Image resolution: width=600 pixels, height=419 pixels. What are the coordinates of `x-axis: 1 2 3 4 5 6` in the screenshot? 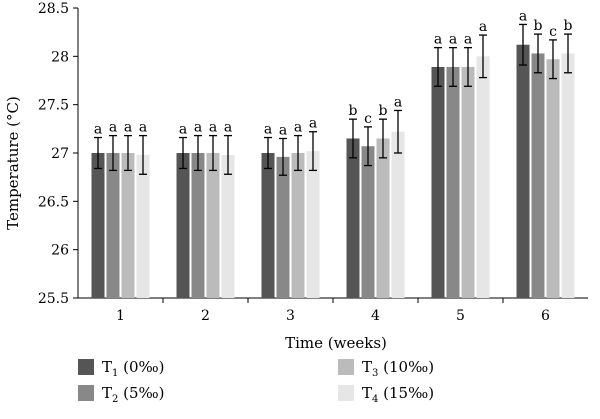 It's located at (333, 310).